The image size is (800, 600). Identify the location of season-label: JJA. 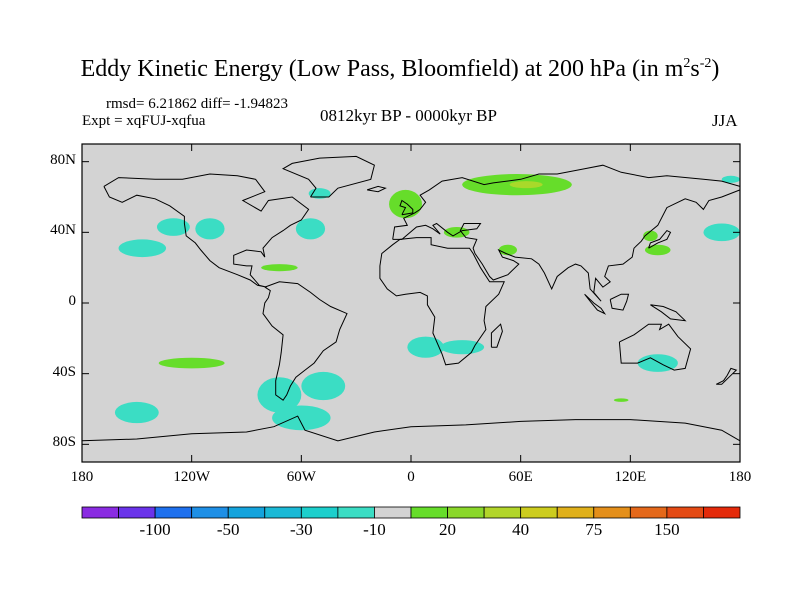
(725, 120).